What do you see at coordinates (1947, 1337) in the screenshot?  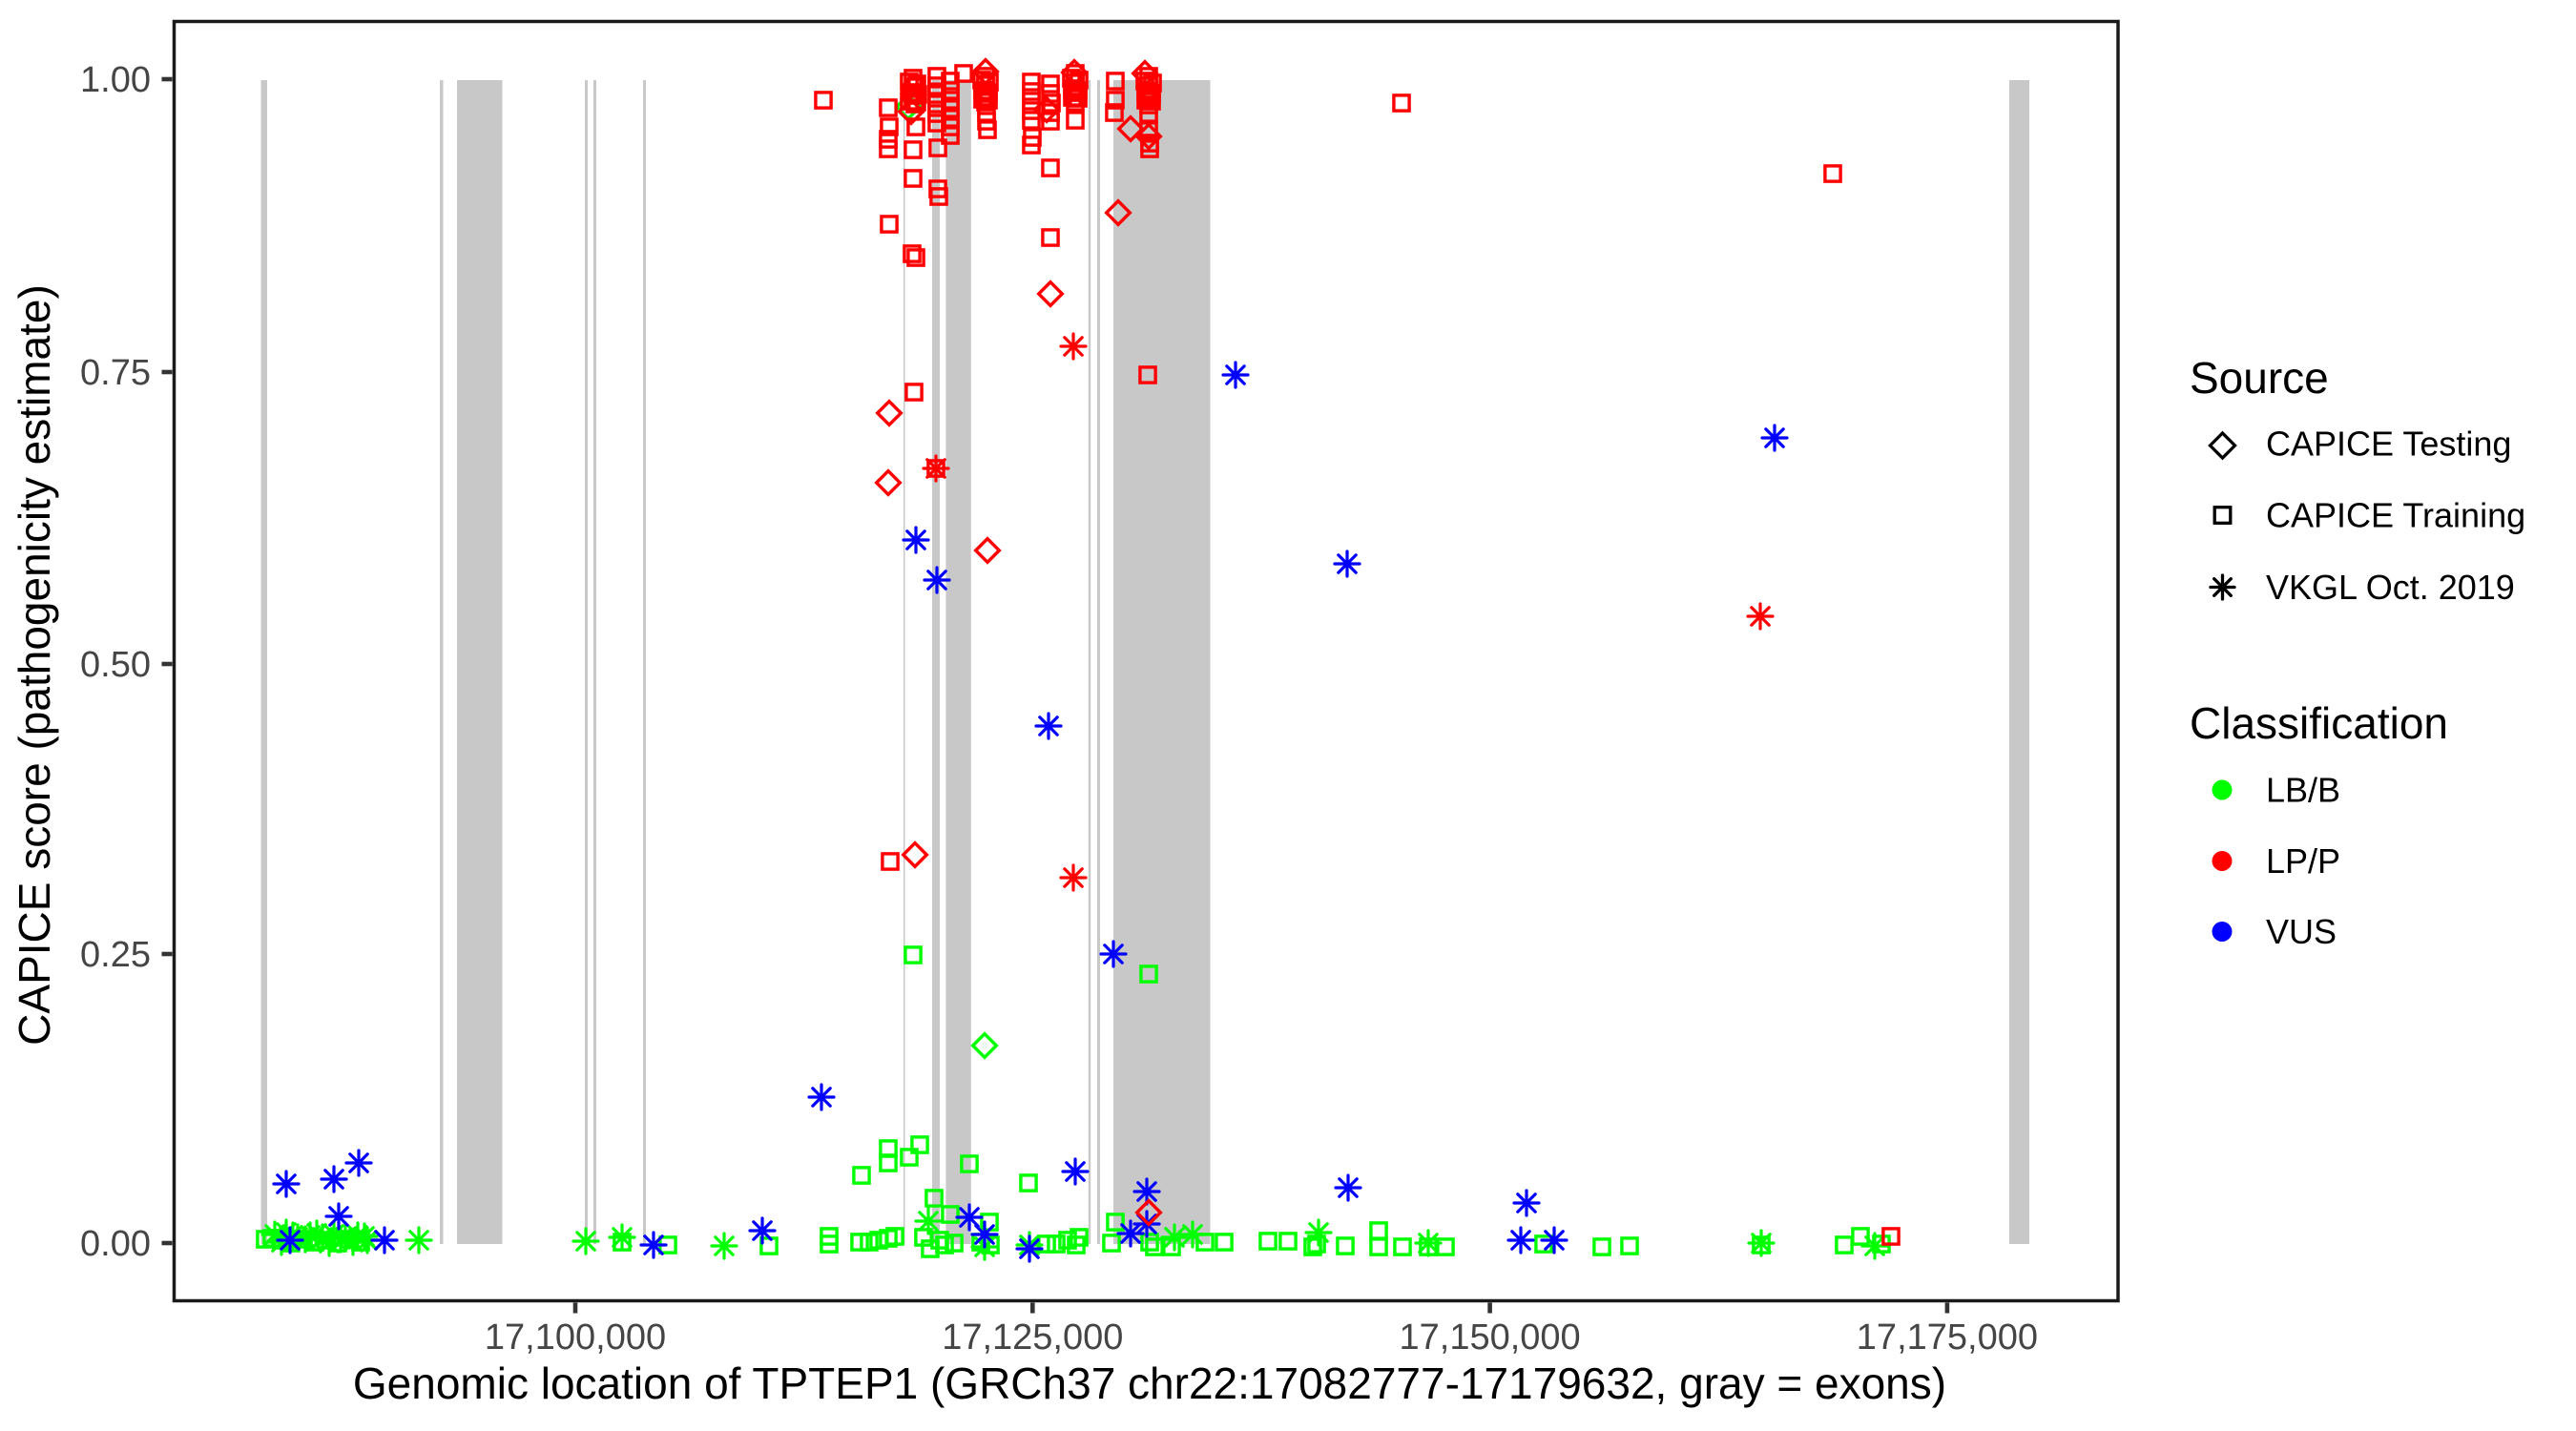 I see `svg-text: 17,175,000` at bounding box center [1947, 1337].